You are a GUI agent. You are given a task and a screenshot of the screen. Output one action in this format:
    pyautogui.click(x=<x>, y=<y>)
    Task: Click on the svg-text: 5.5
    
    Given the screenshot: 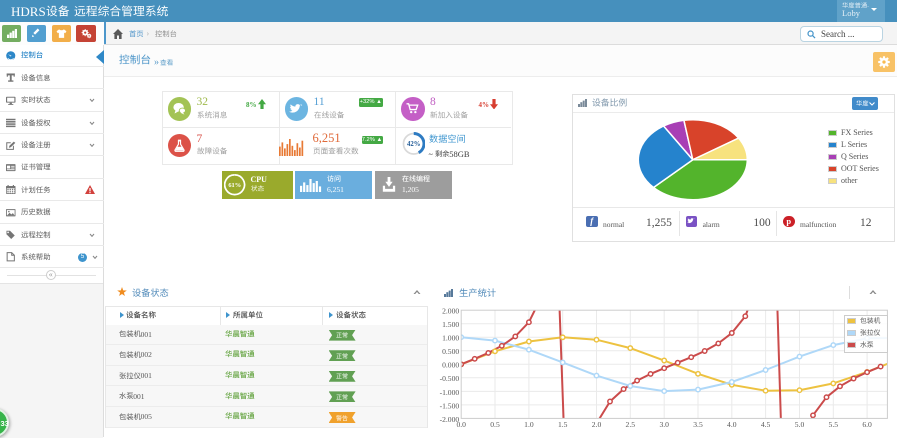 What is the action you would take?
    pyautogui.click(x=834, y=424)
    